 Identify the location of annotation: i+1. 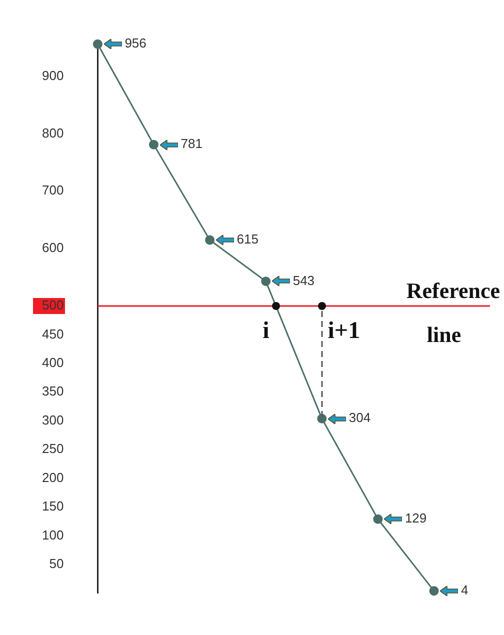
(344, 331).